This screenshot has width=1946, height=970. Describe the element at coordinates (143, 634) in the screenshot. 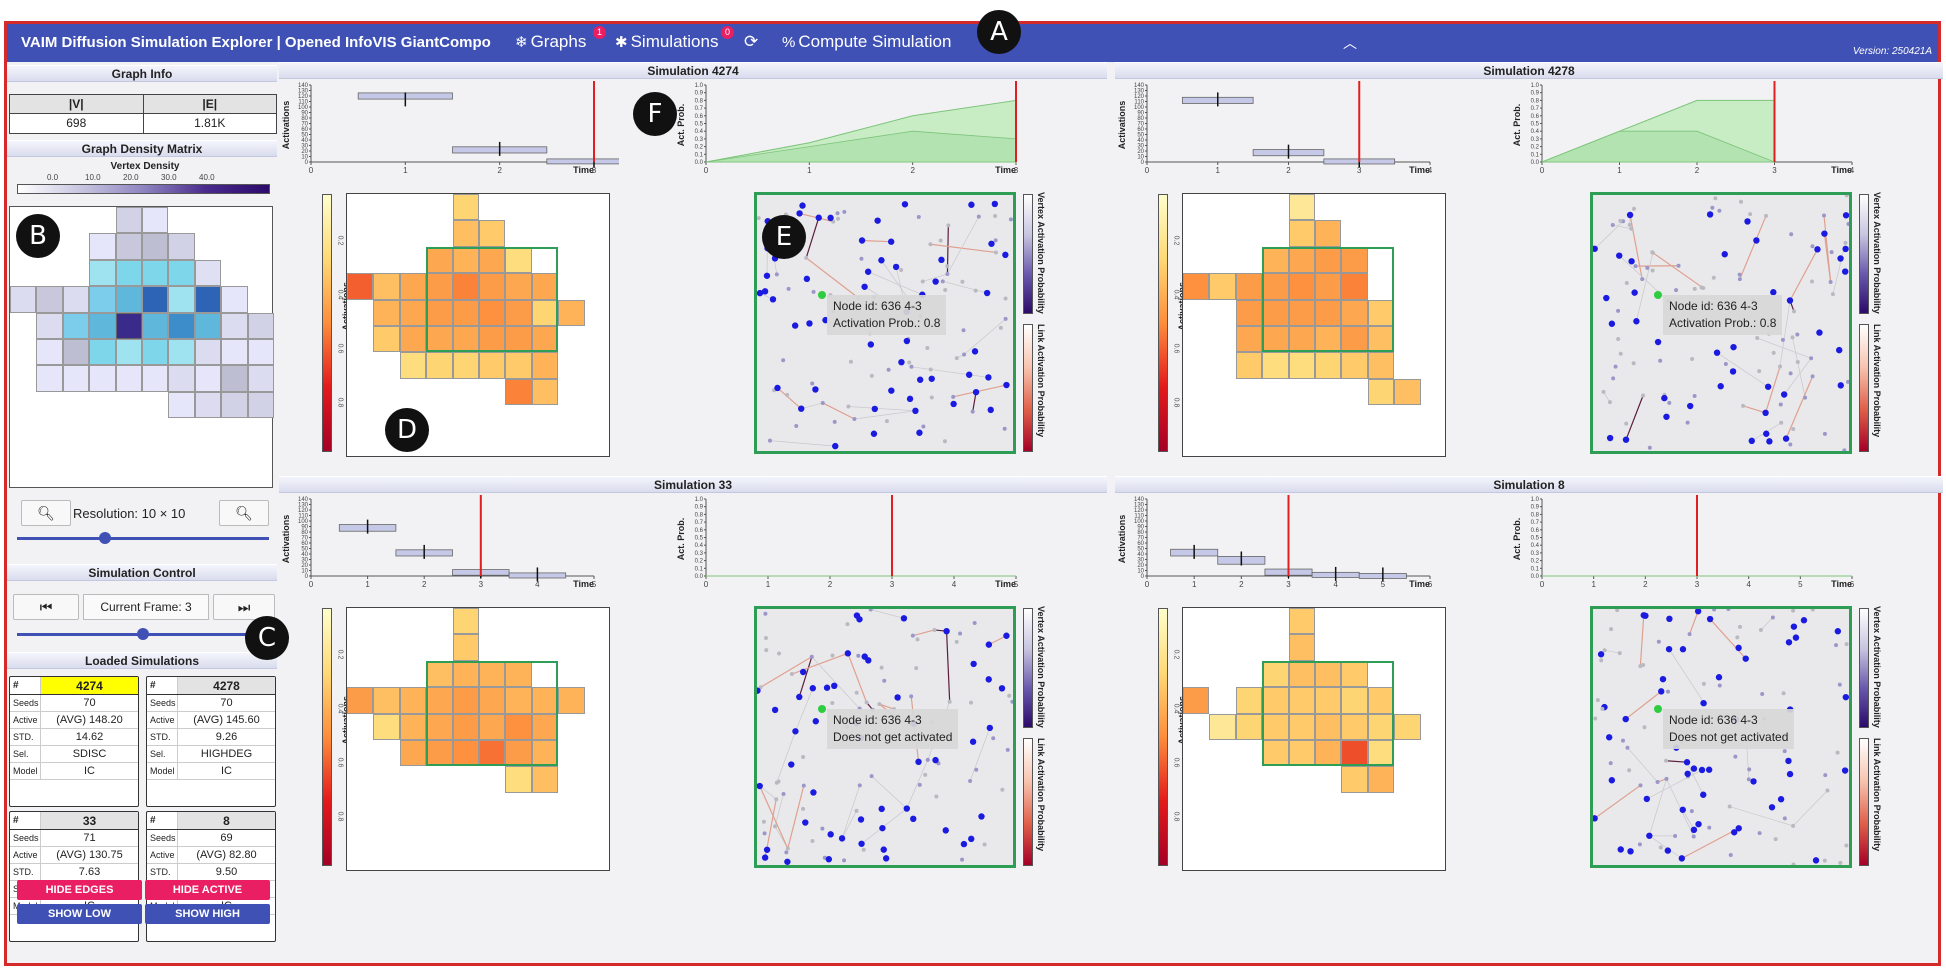

I see `frame-slider-knob` at that location.